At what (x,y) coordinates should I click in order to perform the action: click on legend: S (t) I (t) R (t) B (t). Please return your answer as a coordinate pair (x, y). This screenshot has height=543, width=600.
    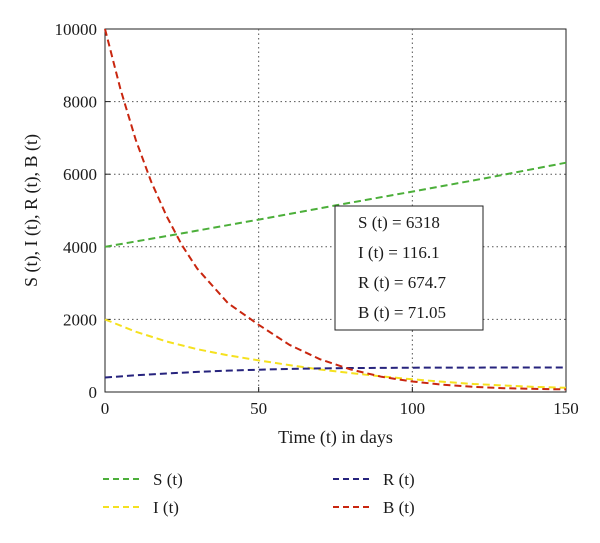
    Looking at the image, I should click on (259, 493).